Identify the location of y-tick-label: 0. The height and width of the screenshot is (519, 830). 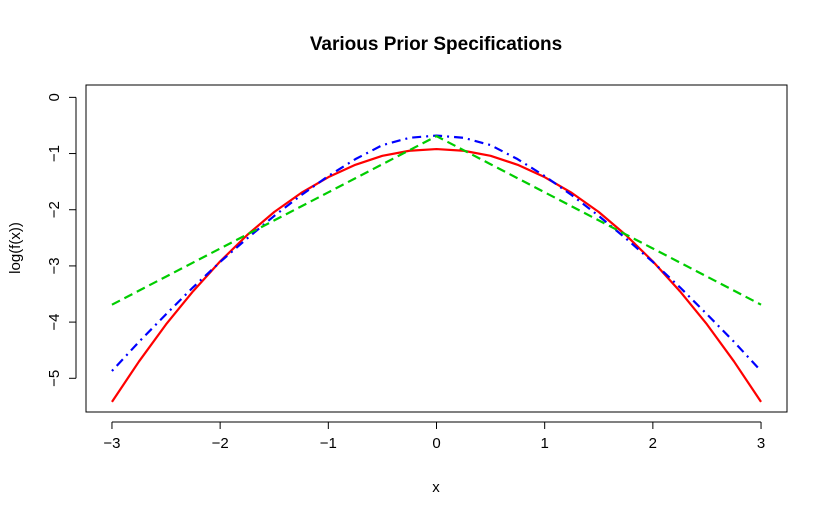
(54, 97).